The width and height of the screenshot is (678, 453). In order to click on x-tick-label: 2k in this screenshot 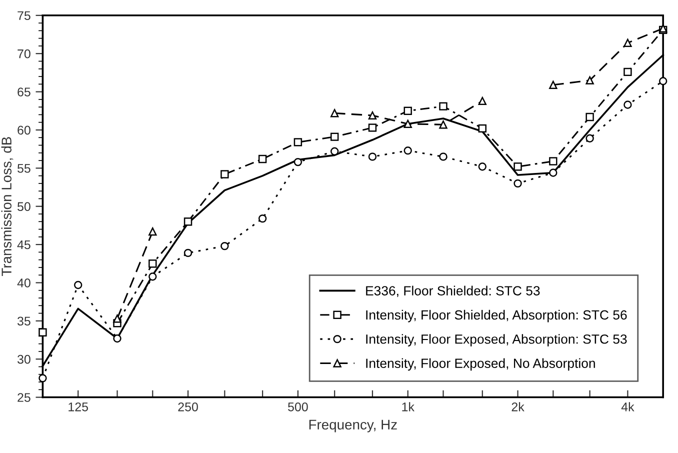, I will do `click(518, 407)`.